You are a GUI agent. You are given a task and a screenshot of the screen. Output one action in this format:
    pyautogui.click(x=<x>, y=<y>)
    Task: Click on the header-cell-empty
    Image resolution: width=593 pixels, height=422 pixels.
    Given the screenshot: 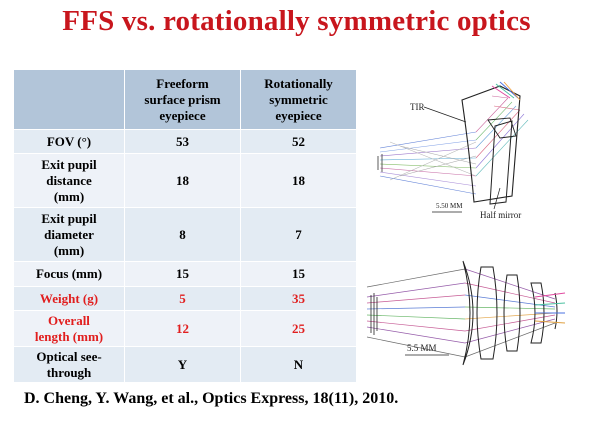 What is the action you would take?
    pyautogui.click(x=69, y=99)
    